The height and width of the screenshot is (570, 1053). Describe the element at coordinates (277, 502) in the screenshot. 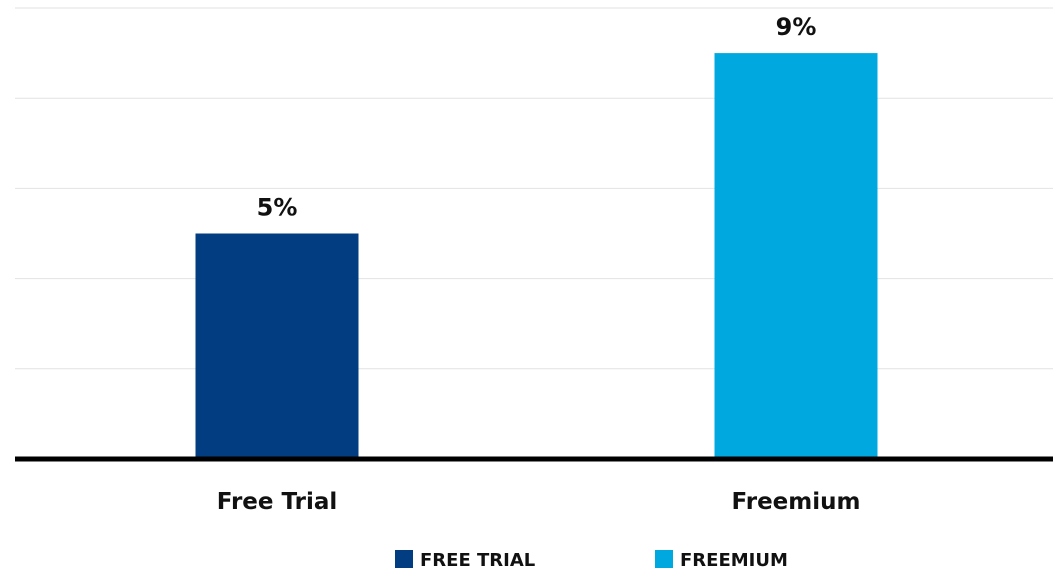

I see `category-label-free-trial: Free Trial` at that location.